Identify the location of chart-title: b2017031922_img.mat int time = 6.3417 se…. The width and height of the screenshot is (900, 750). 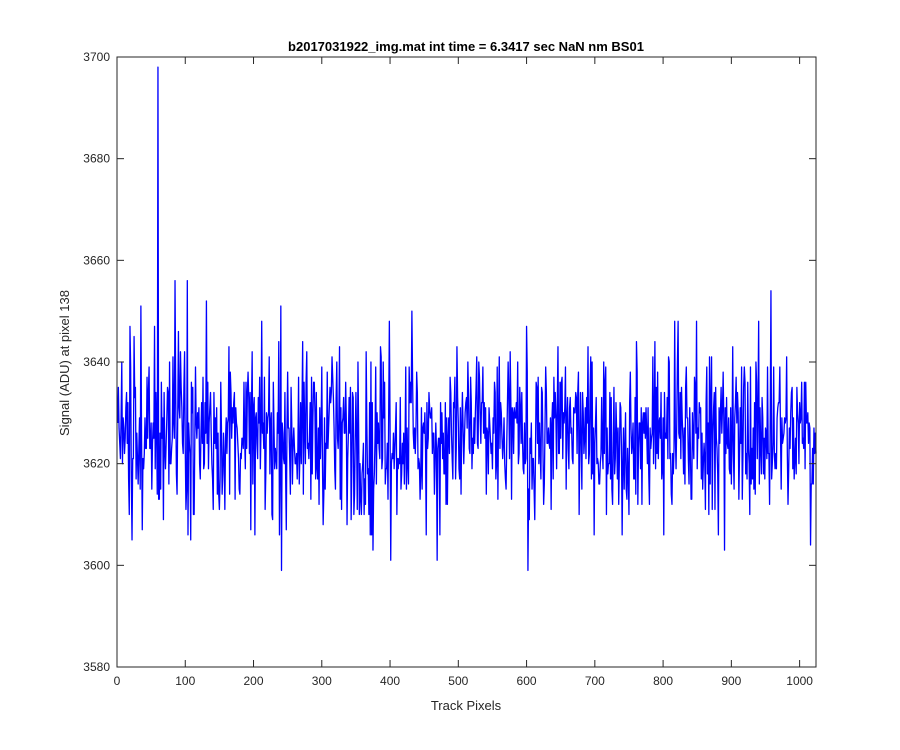
(466, 46).